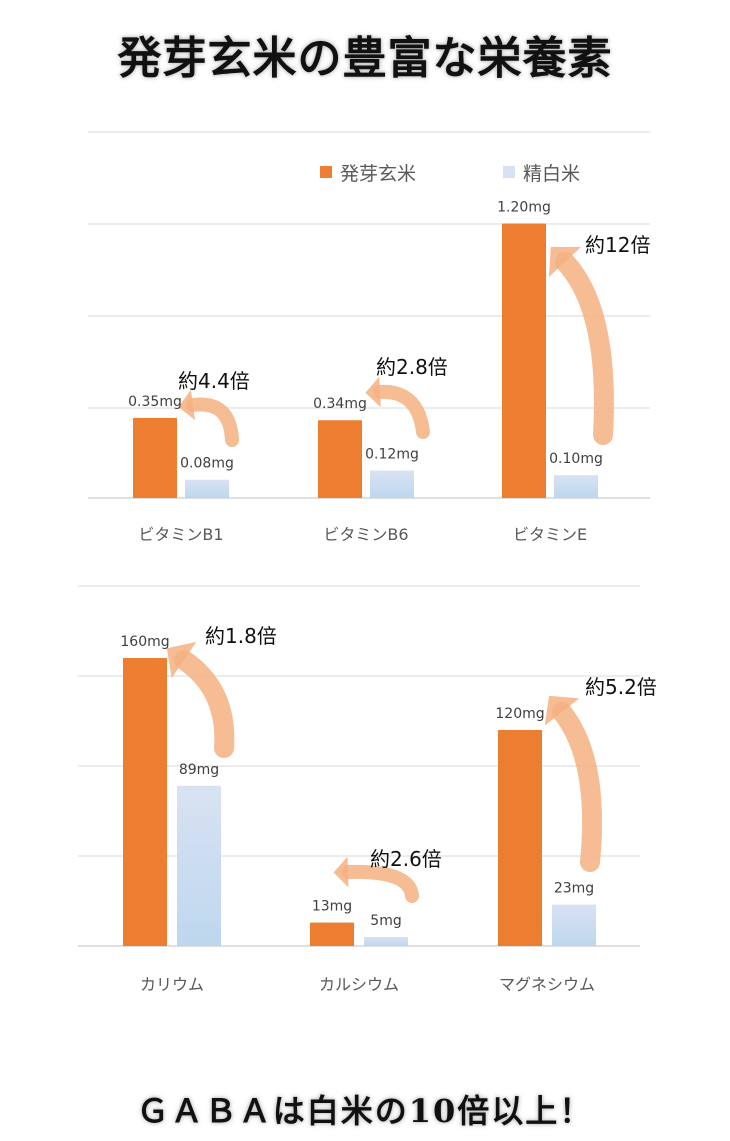  Describe the element at coordinates (172, 984) in the screenshot. I see `x-tick-label: カリウム` at that location.